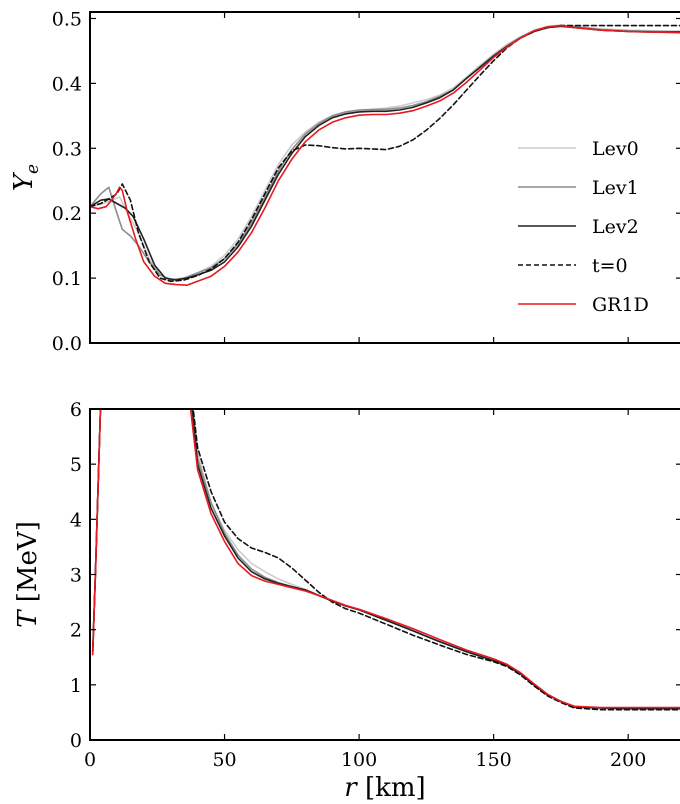 The width and height of the screenshot is (680, 804). I want to click on x-tick-label: 0, so click(90, 760).